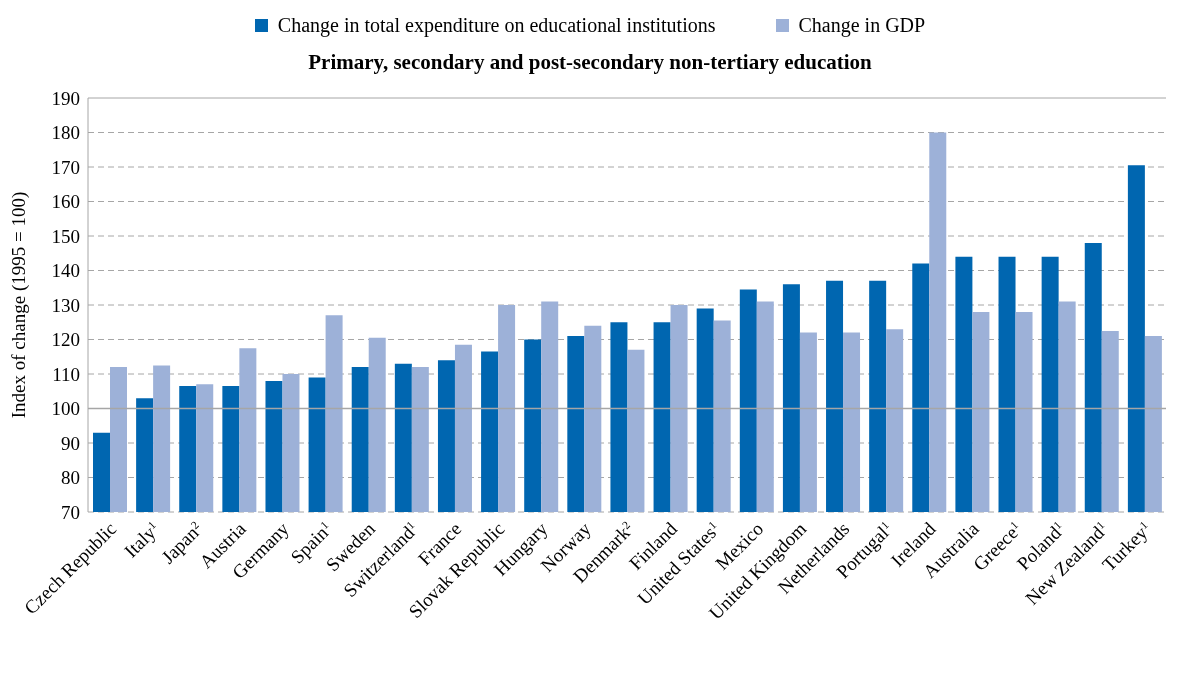  Describe the element at coordinates (65, 271) in the screenshot. I see `y-tick-label: 140` at that location.